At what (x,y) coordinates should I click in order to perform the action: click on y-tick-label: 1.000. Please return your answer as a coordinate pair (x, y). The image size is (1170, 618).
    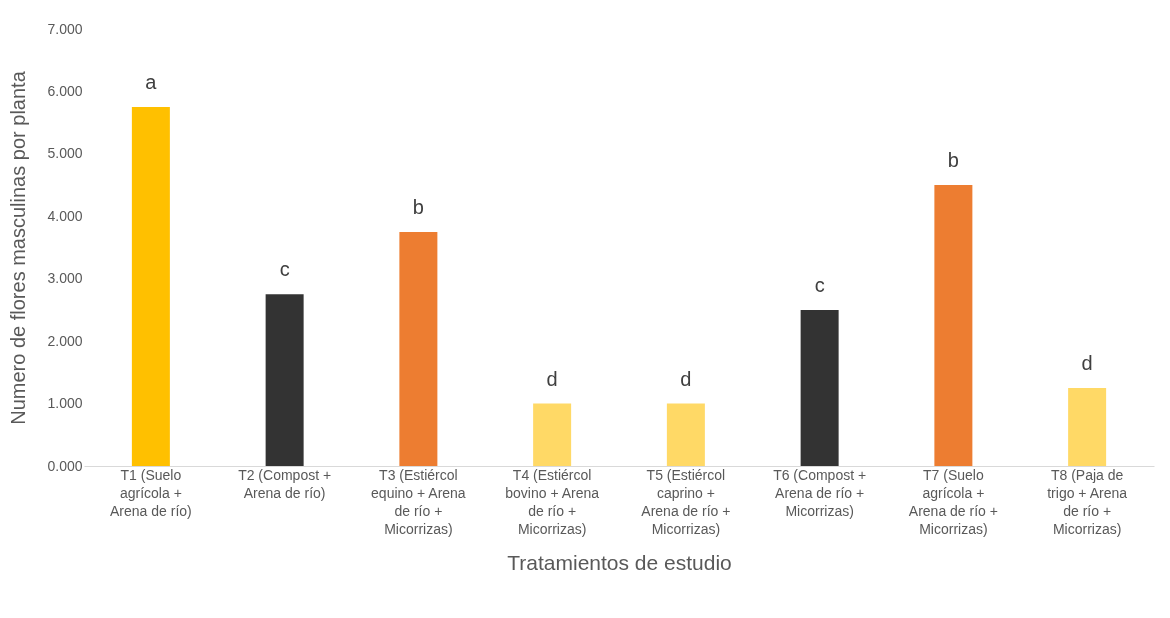
    Looking at the image, I should click on (65, 403).